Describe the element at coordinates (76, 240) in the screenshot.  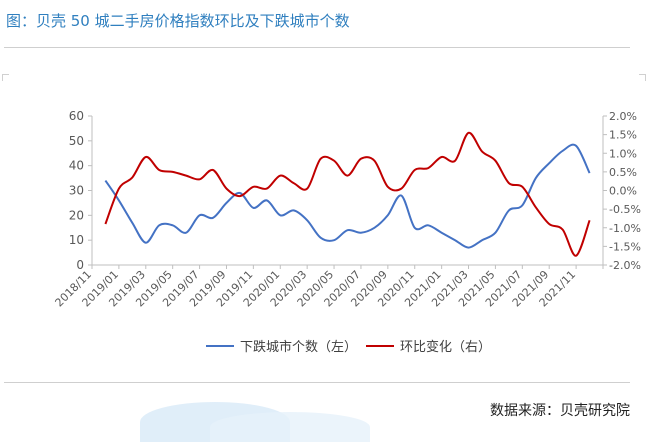
I see `left-axis-tick-label: 10` at that location.